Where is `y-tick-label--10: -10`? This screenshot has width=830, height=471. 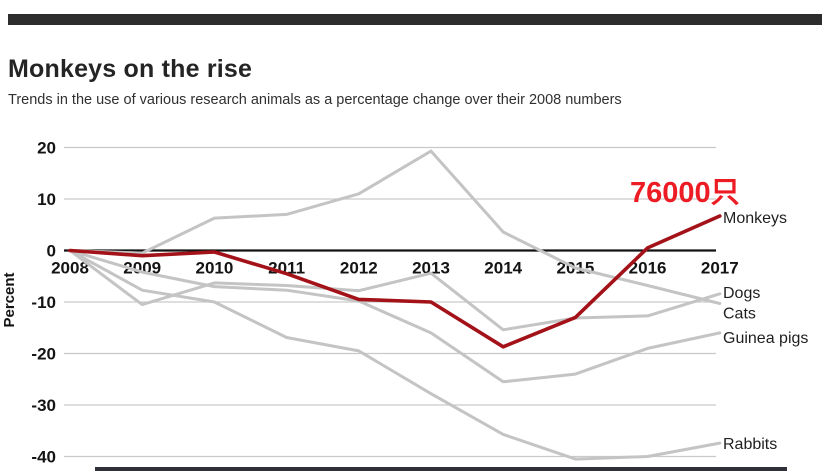
y-tick-label--10: -10 is located at coordinates (43, 302).